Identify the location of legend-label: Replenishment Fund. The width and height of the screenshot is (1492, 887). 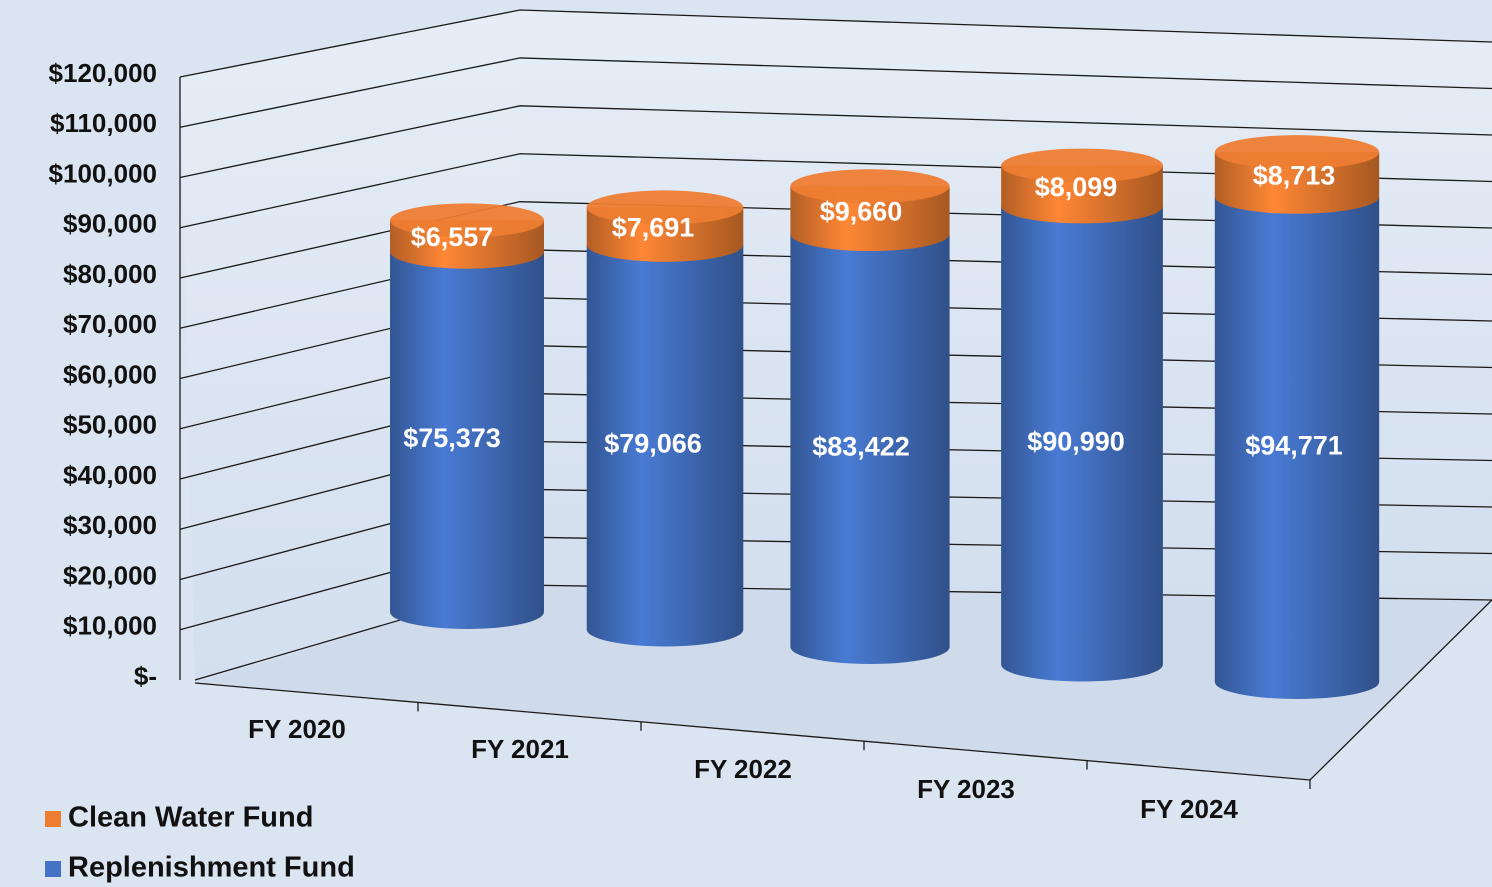
(211, 868).